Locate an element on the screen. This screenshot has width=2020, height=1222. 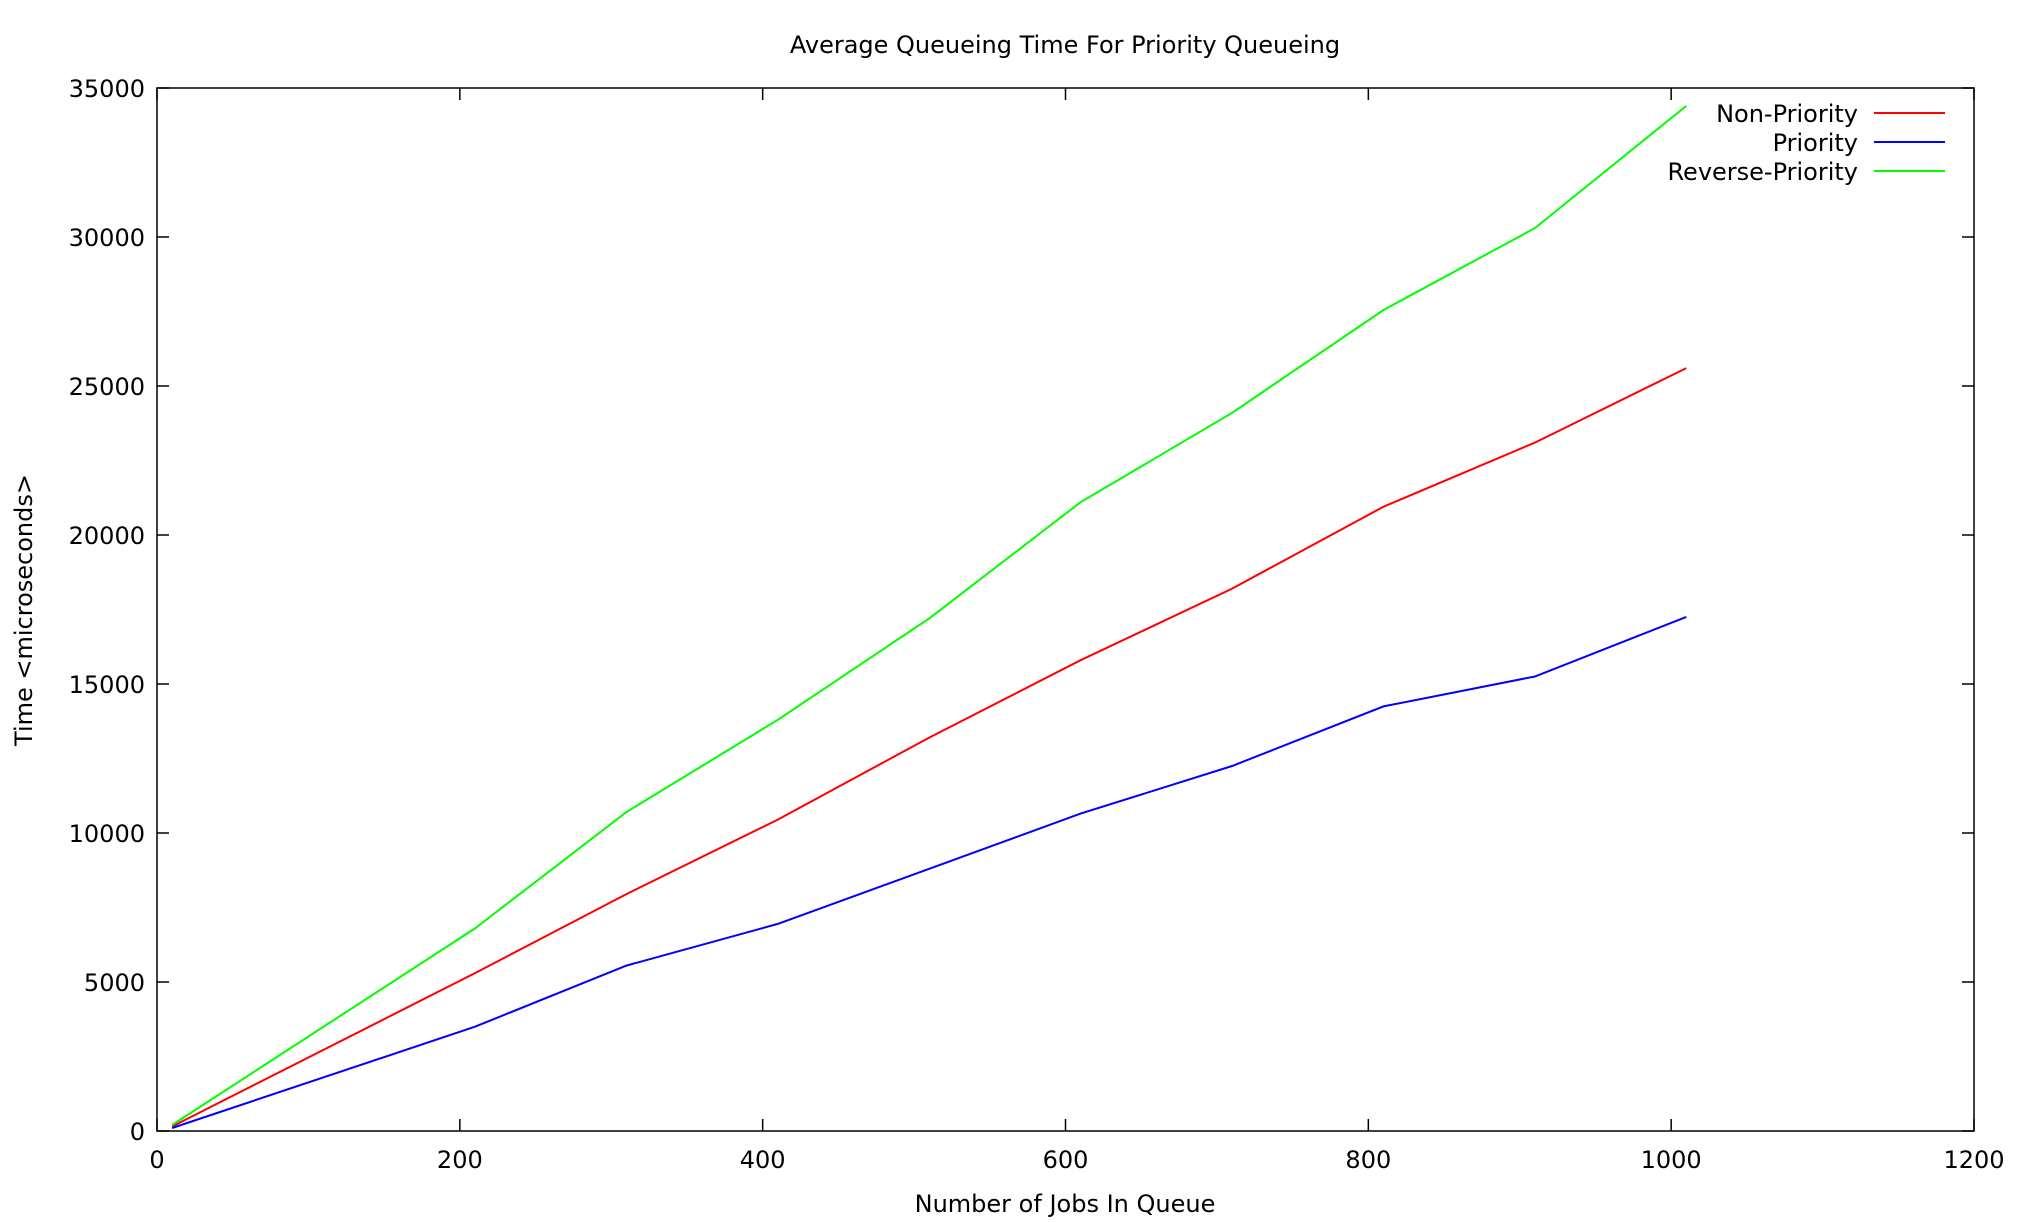
x-tick-label: 600 is located at coordinates (1066, 1160).